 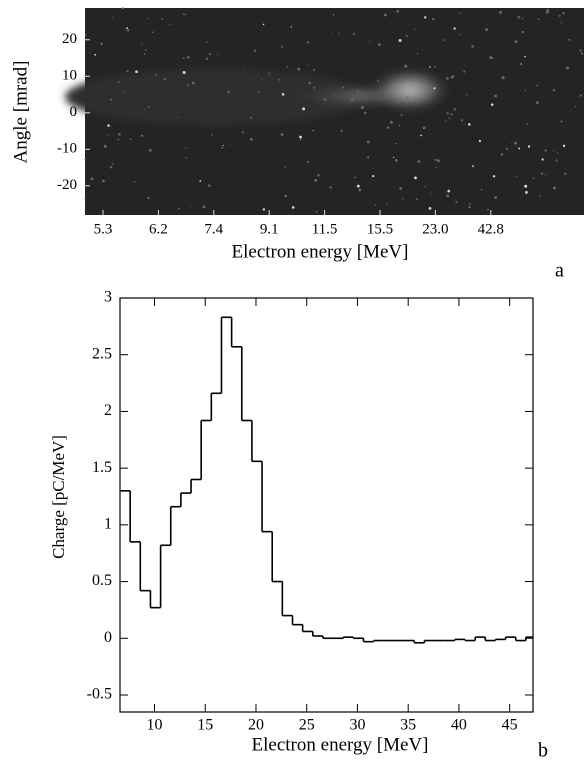 I want to click on y-tick-label: -20, so click(x=67, y=185).